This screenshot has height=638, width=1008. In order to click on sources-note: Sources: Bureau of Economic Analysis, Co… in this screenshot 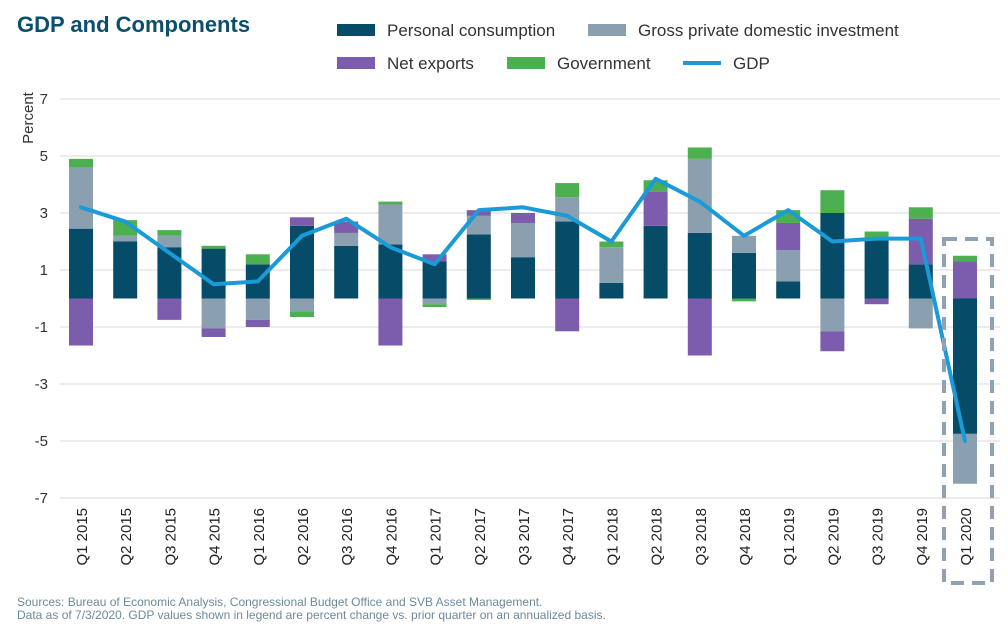, I will do `click(311, 609)`.